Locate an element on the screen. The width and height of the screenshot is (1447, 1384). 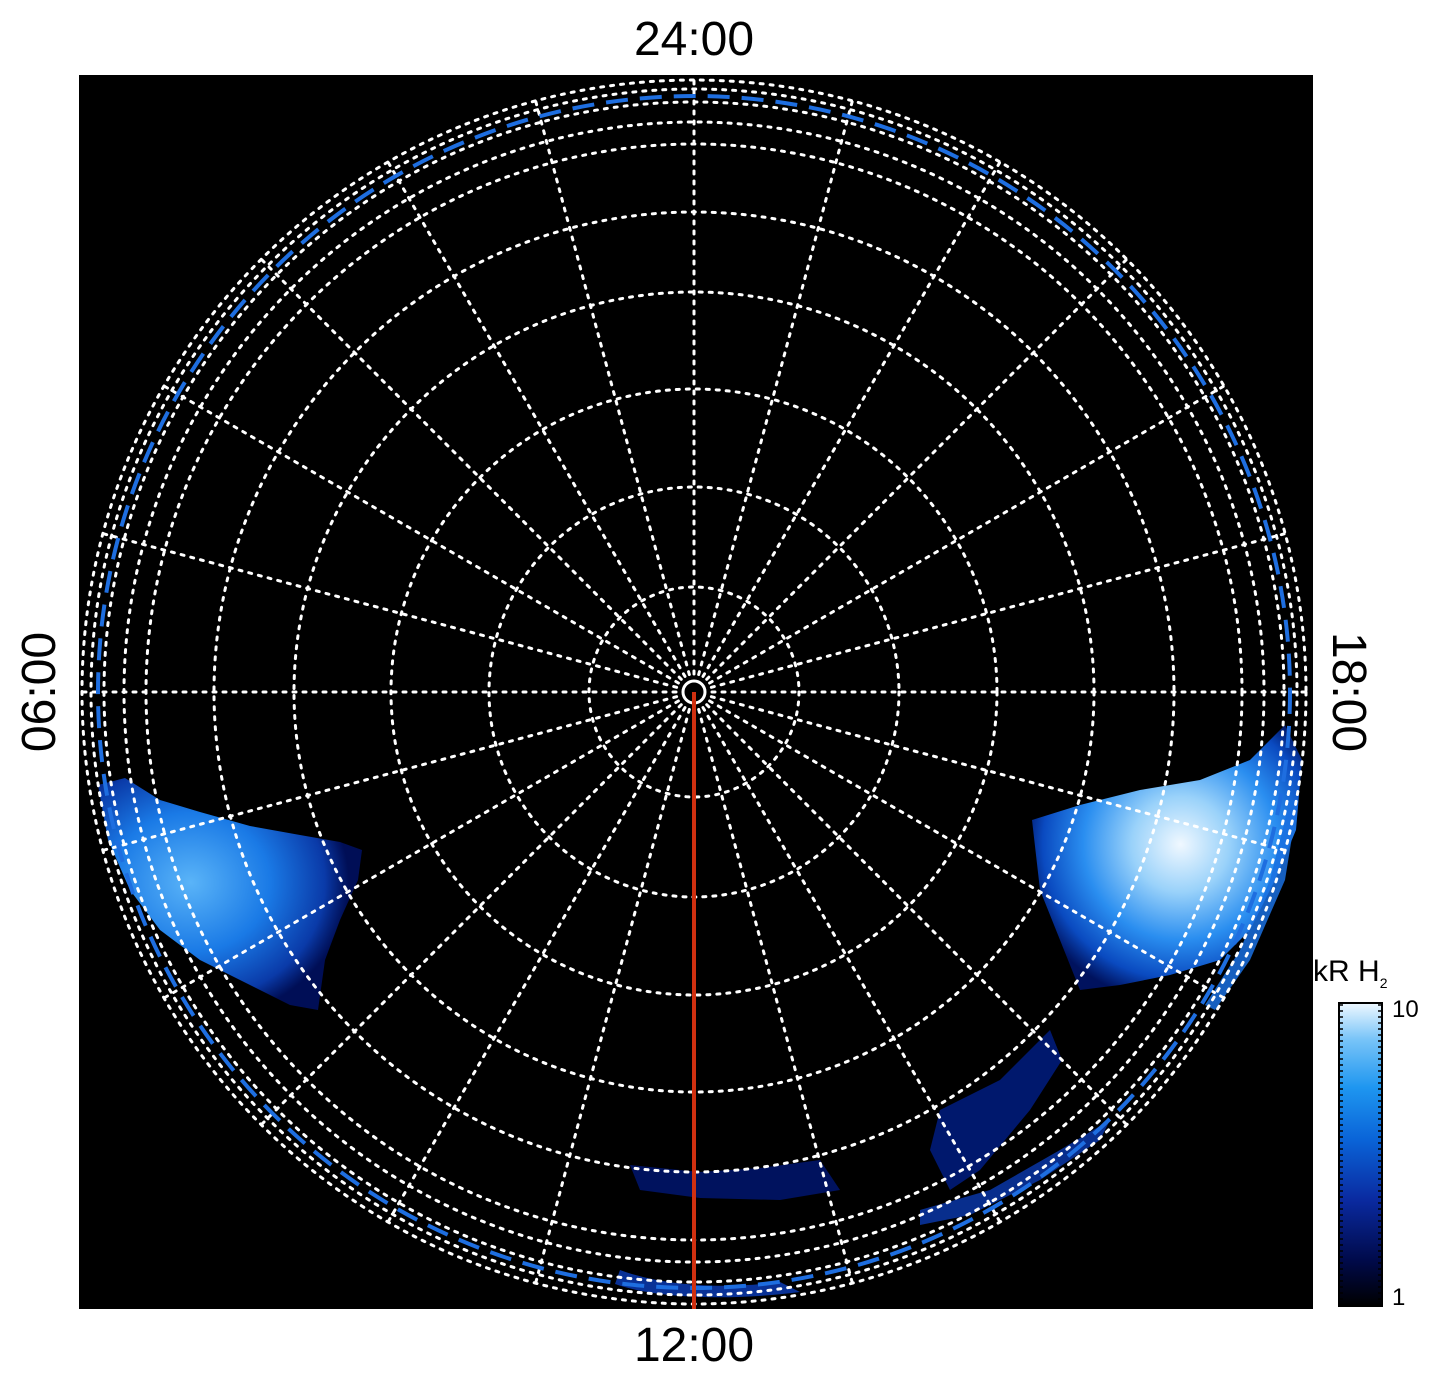
aurora-noon-arc is located at coordinates (707, 1284).